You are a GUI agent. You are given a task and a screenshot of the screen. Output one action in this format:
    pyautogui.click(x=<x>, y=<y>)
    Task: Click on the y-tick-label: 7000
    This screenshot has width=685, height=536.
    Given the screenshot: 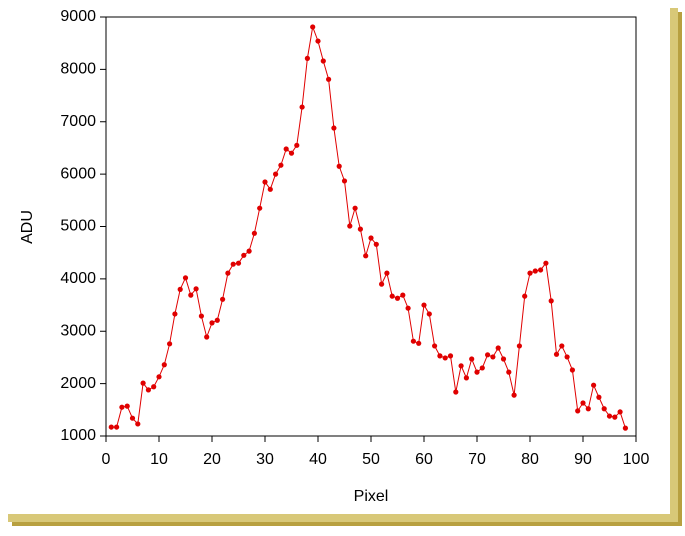 What is the action you would take?
    pyautogui.click(x=78, y=121)
    